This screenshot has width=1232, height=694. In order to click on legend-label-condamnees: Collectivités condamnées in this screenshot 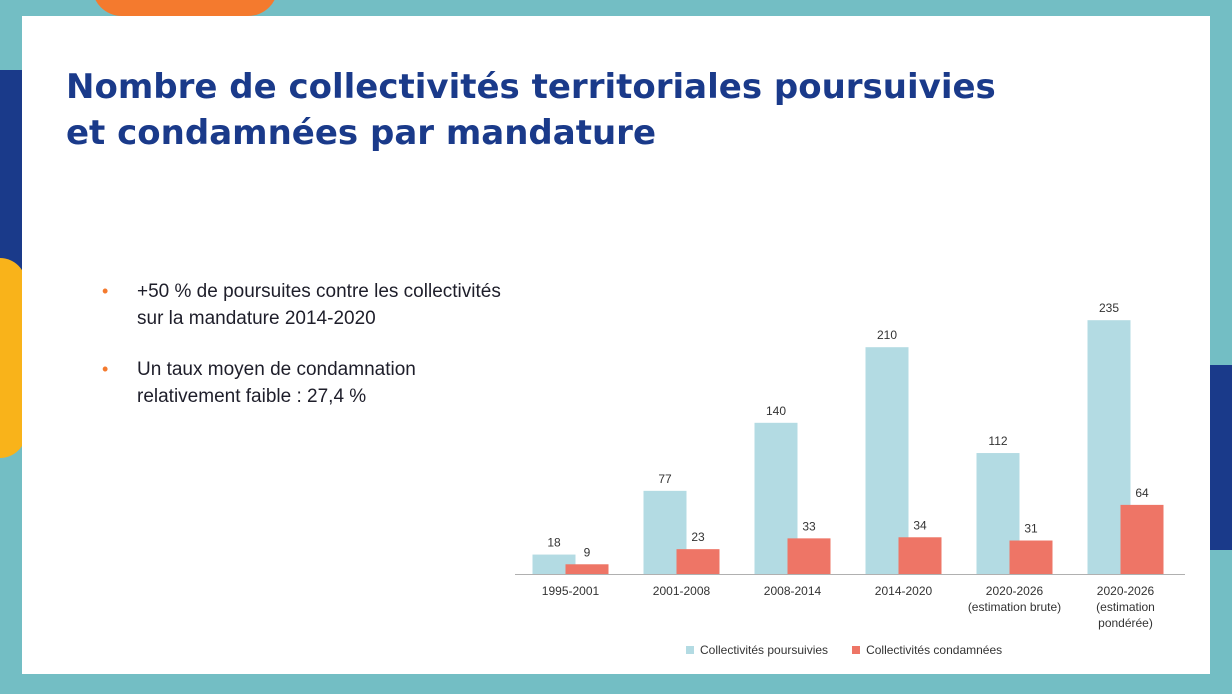, I will do `click(934, 650)`.